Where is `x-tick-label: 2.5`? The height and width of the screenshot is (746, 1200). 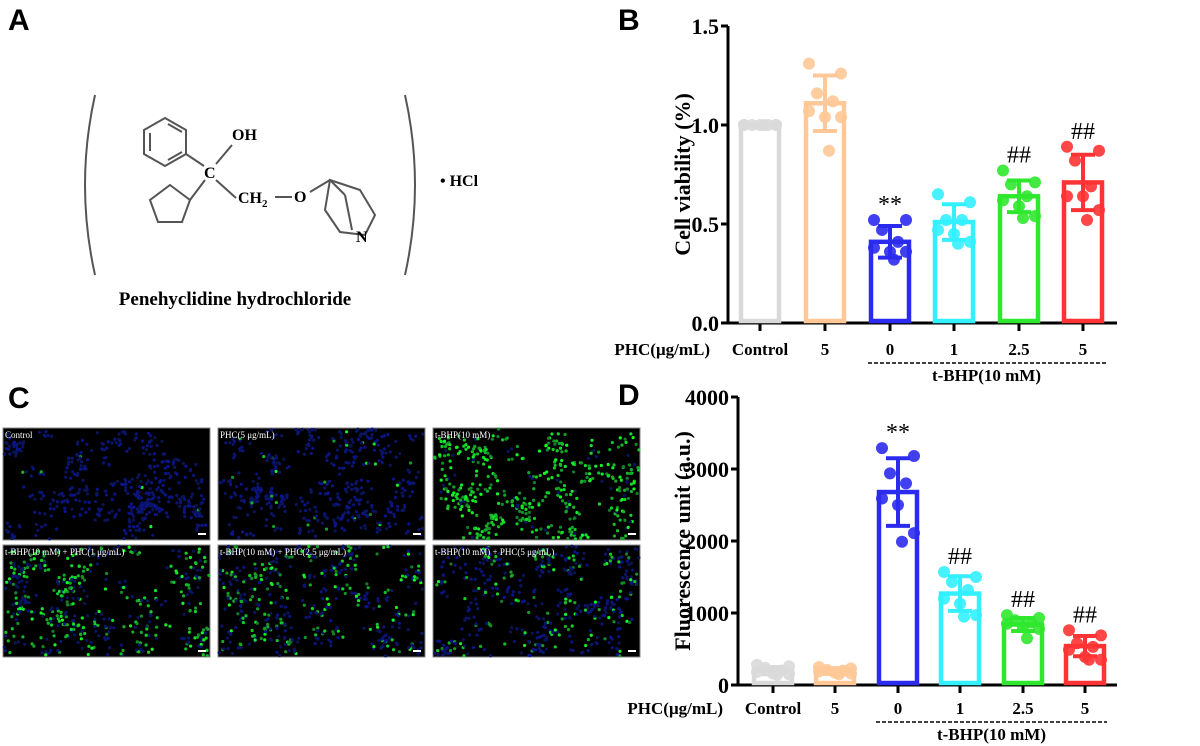
x-tick-label: 2.5 is located at coordinates (1018, 349).